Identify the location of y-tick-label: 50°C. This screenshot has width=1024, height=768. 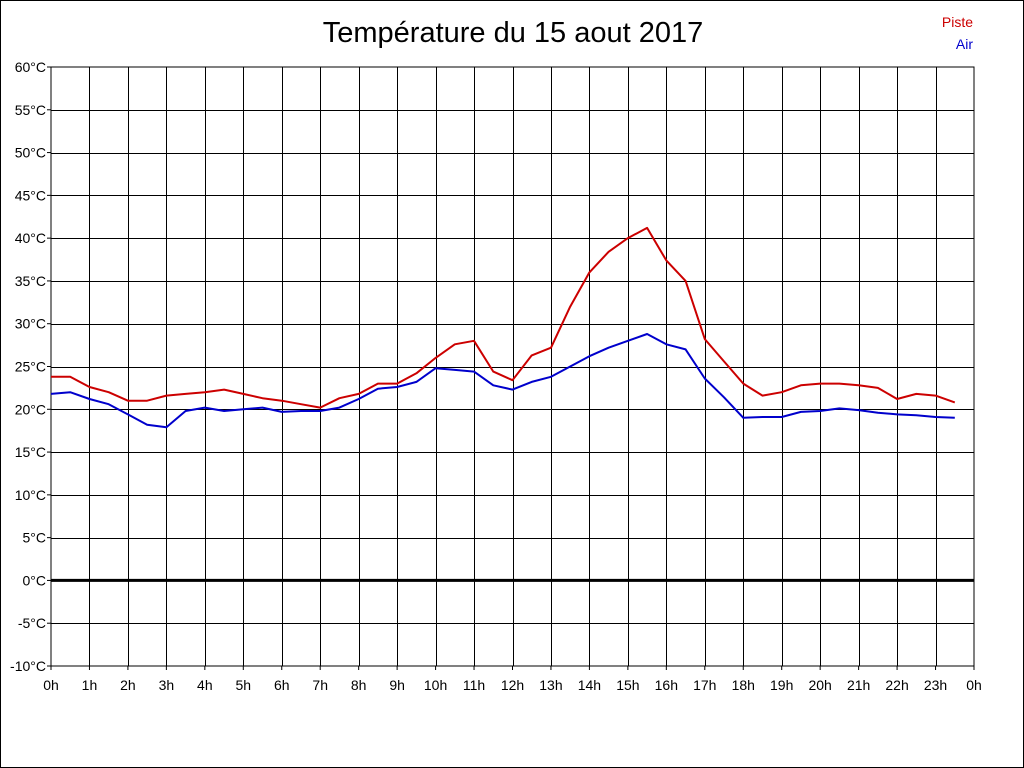
(30, 153).